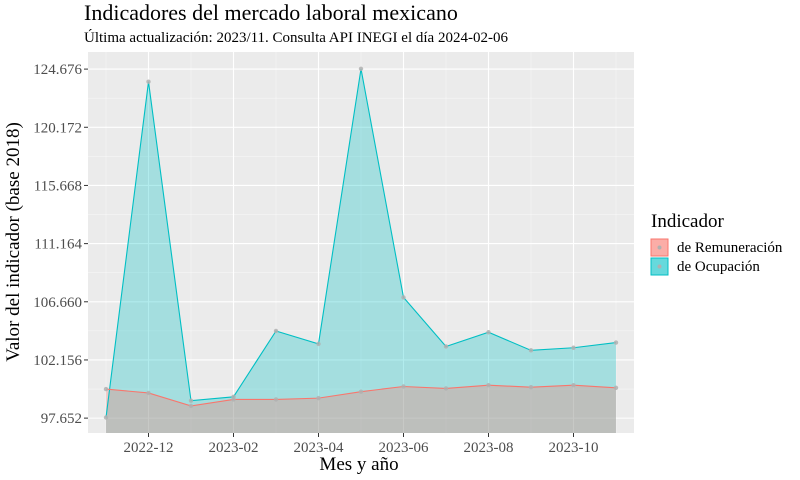  Describe the element at coordinates (489, 448) in the screenshot. I see `x-tick-label: 2023-08` at that location.